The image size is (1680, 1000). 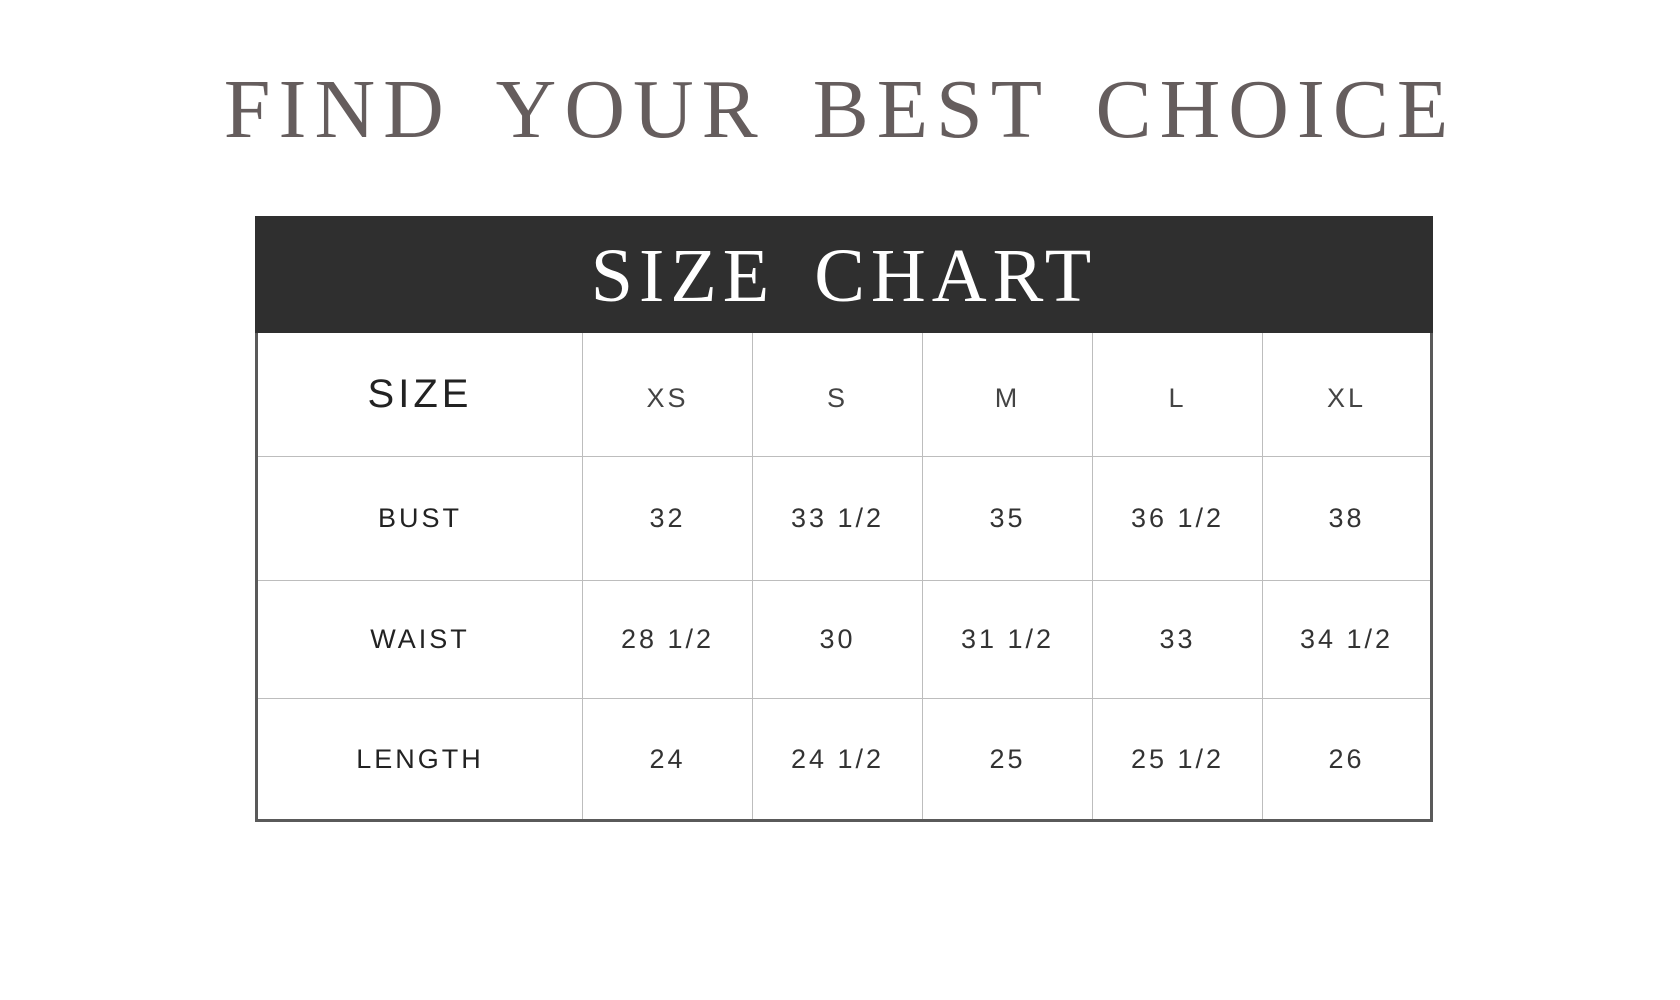 I want to click on table-cell: 24 1/2, so click(x=837, y=759).